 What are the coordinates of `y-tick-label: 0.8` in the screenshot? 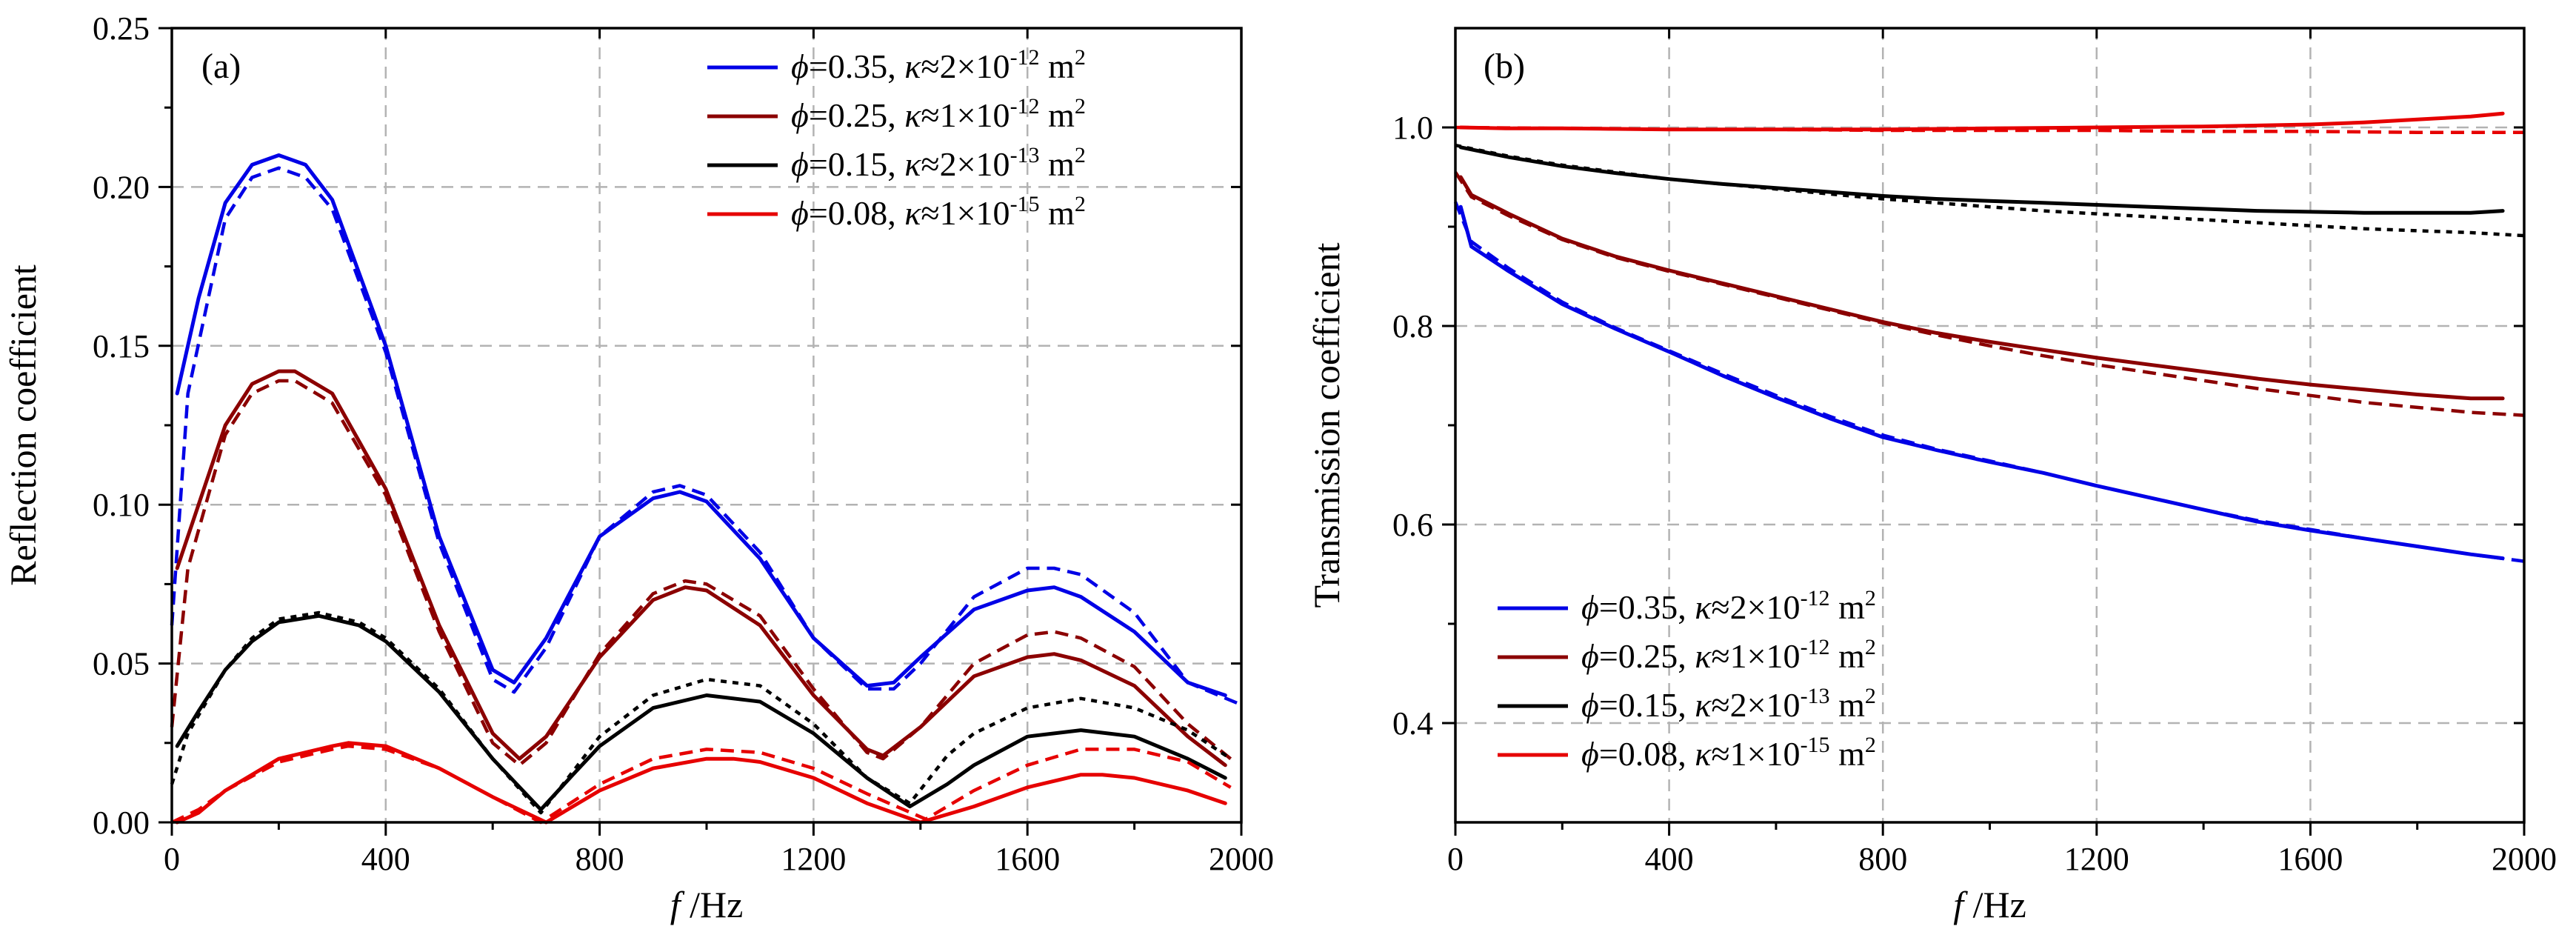 It's located at (1412, 326).